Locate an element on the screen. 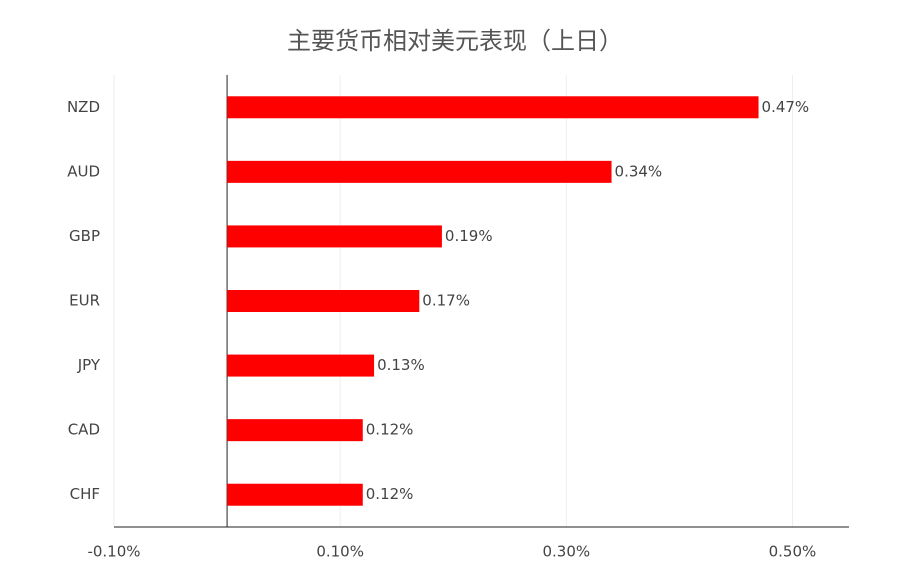 The height and width of the screenshot is (588, 909). value-label: 0.17% is located at coordinates (446, 301).